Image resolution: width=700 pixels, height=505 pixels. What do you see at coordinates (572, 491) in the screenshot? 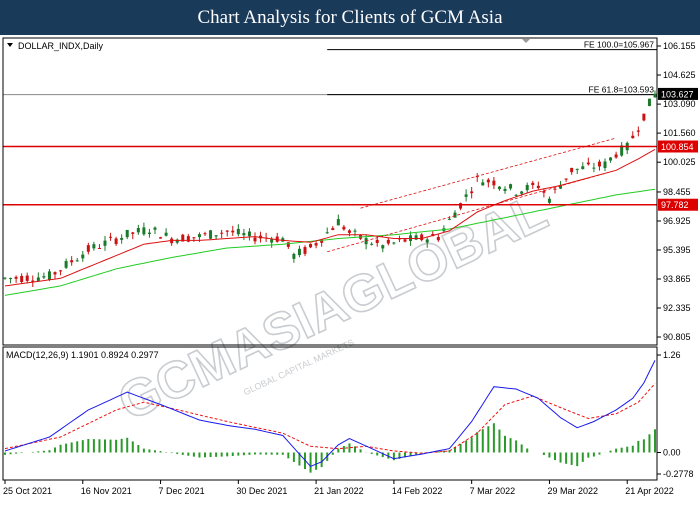
I see `x-tick-label: 29 Mar 2022` at bounding box center [572, 491].